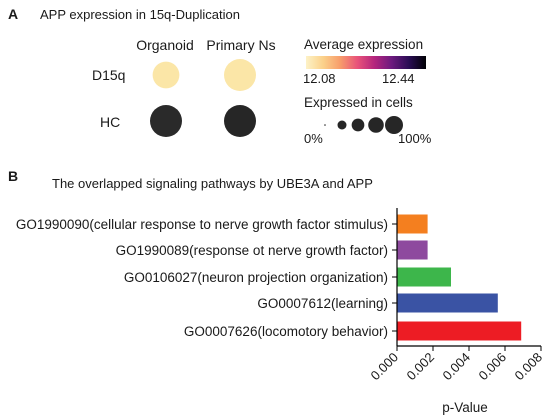  What do you see at coordinates (364, 44) in the screenshot?
I see `color-legend-title: Average expression` at bounding box center [364, 44].